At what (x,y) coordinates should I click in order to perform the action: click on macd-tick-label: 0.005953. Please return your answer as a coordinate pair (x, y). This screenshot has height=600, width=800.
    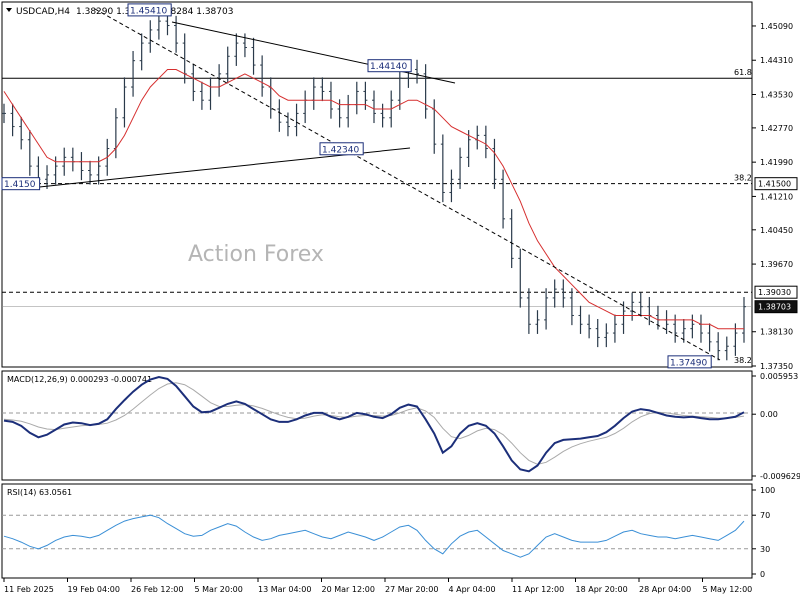
    Looking at the image, I should click on (779, 376).